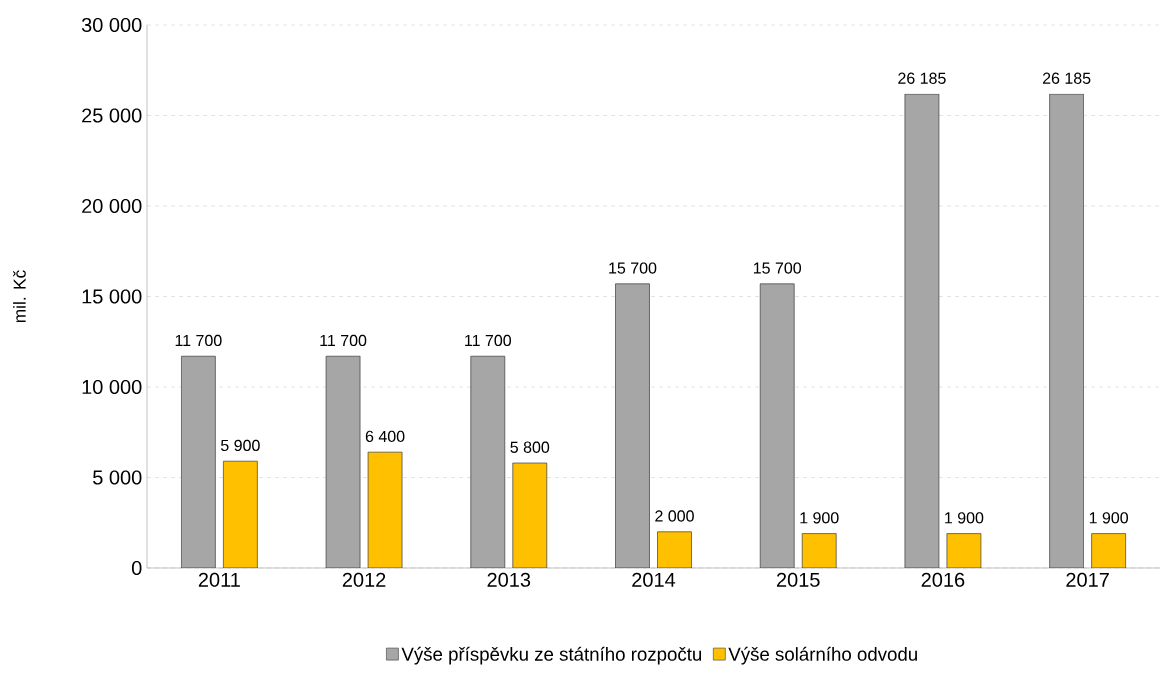 This screenshot has width=1168, height=684. What do you see at coordinates (551, 655) in the screenshot?
I see `legend-label: Výše příspěvku ze státního rozpočtu` at bounding box center [551, 655].